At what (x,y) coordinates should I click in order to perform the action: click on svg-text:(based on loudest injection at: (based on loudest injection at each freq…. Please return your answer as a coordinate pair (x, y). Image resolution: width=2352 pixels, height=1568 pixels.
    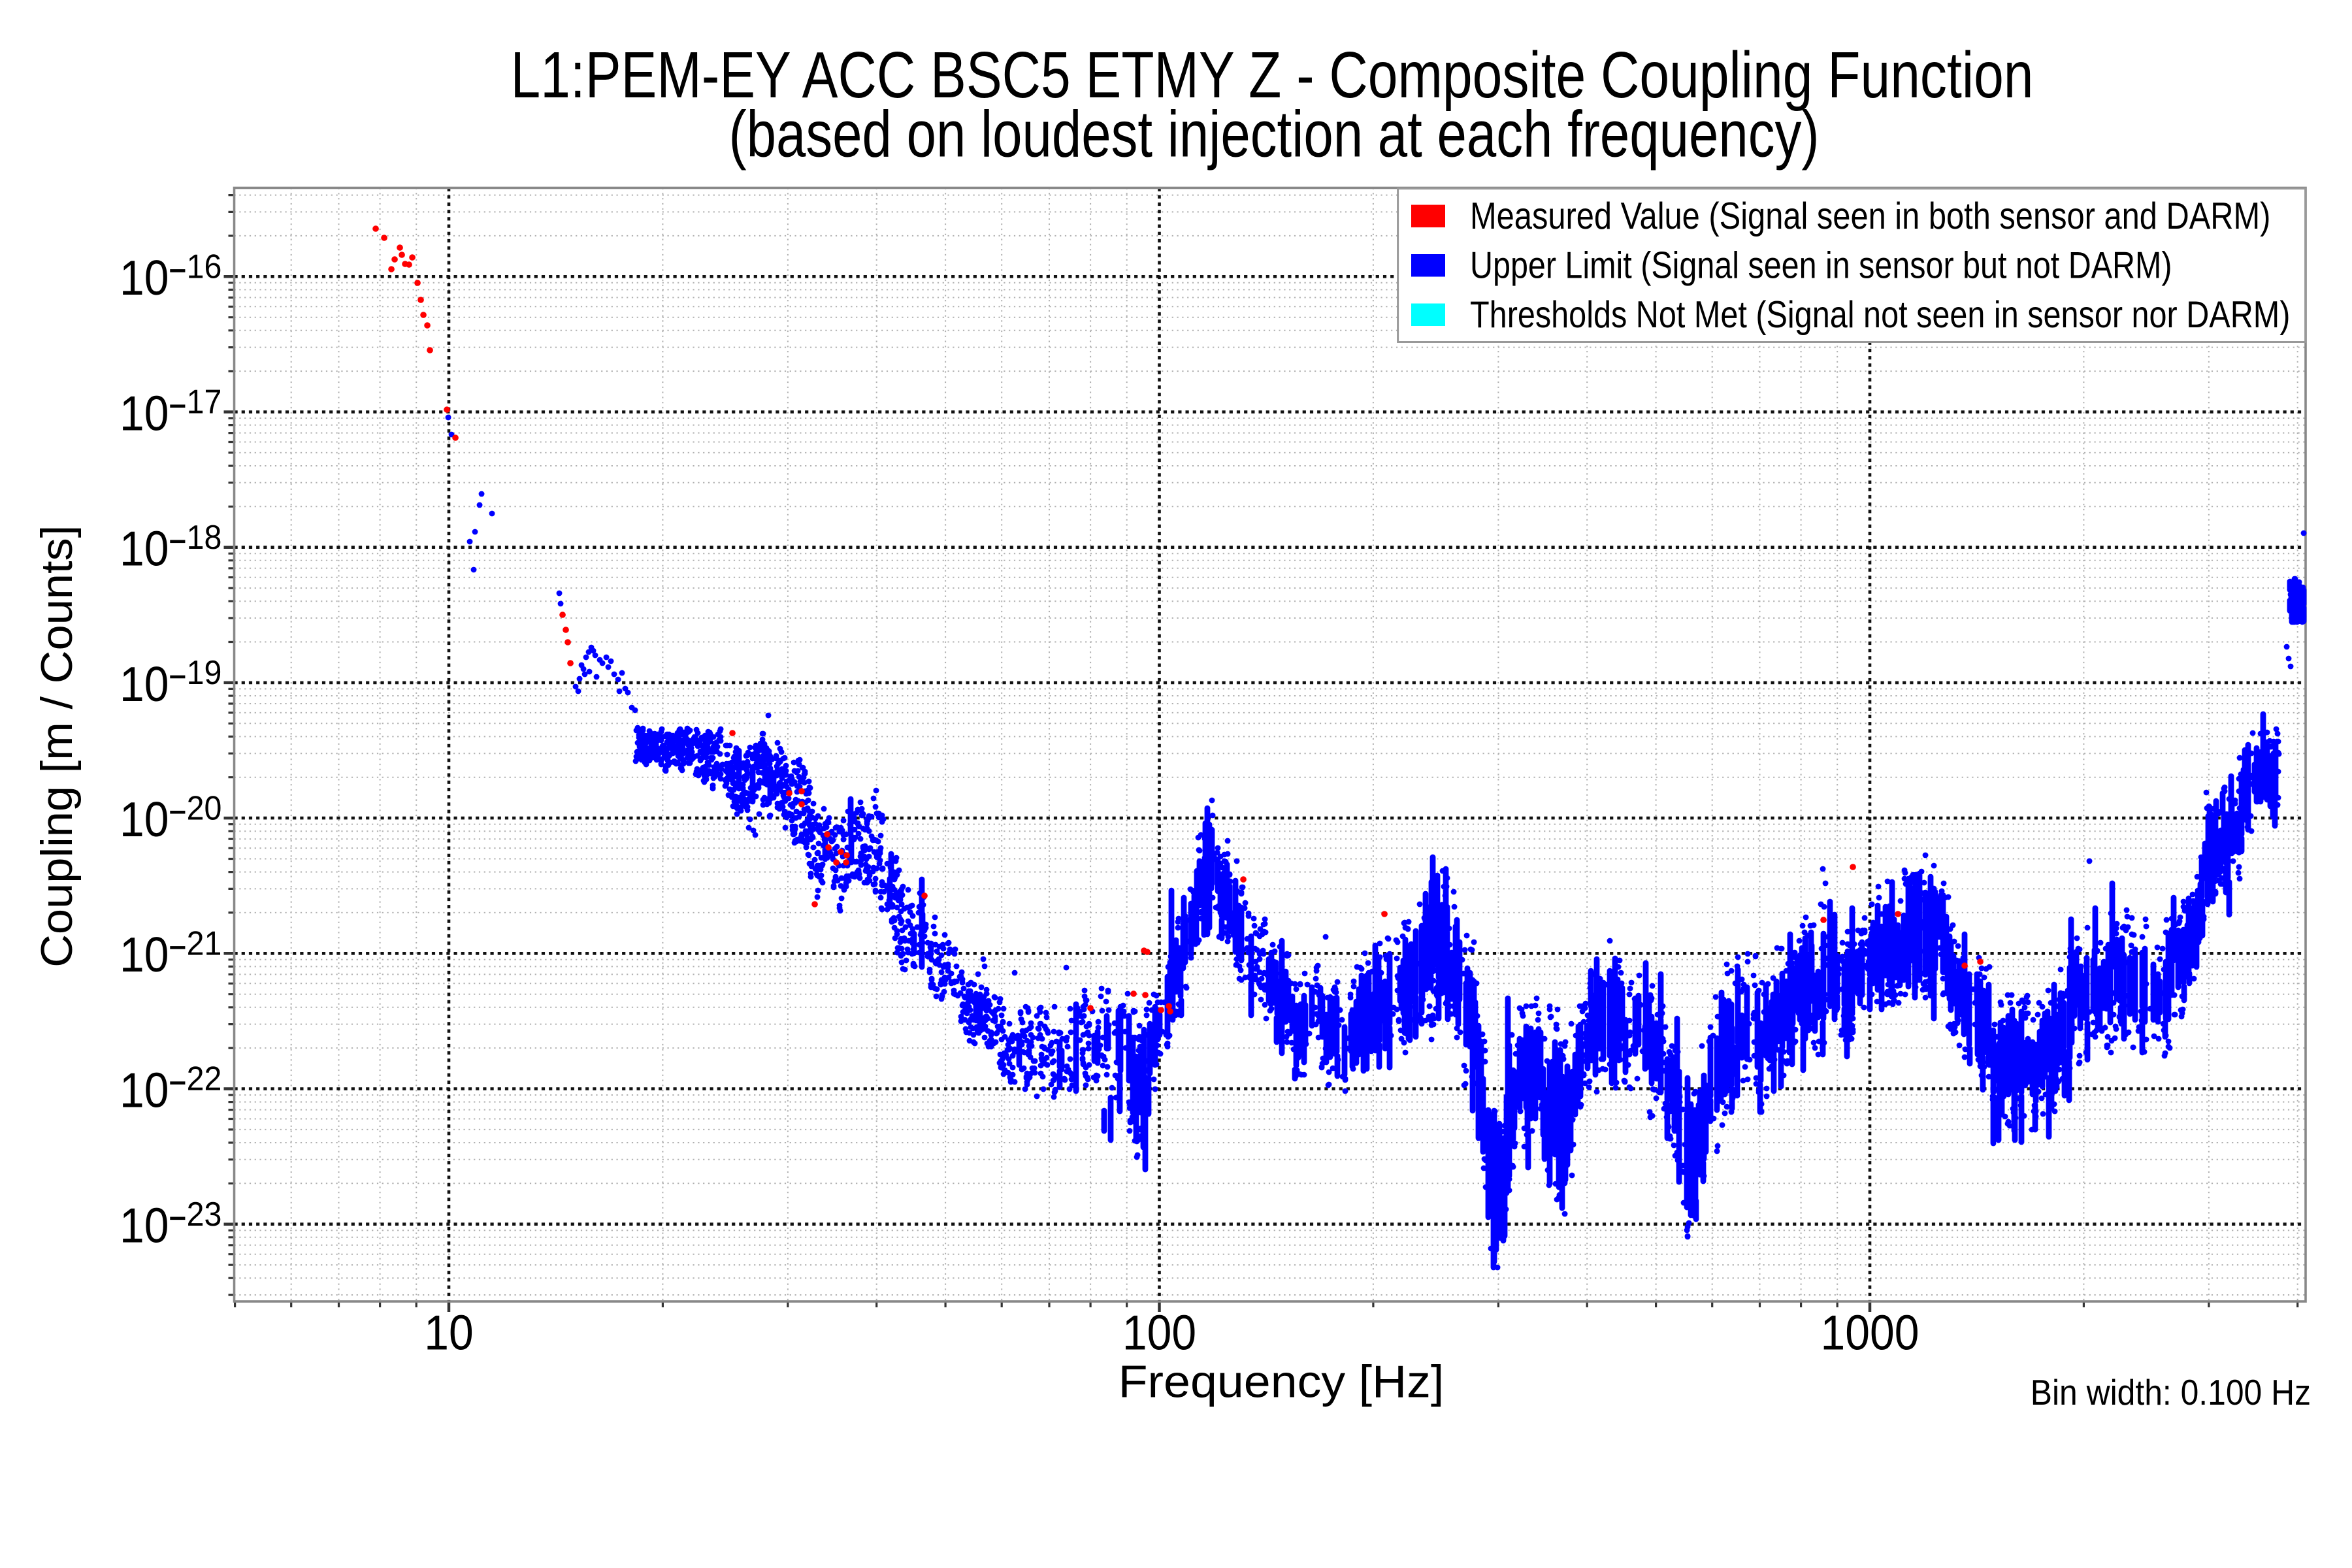
    Looking at the image, I should click on (1273, 134).